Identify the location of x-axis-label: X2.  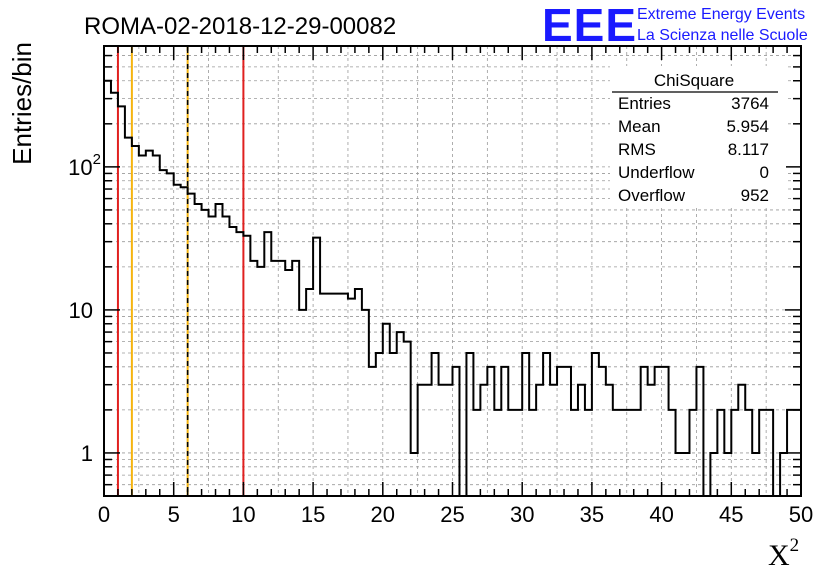
(783, 553).